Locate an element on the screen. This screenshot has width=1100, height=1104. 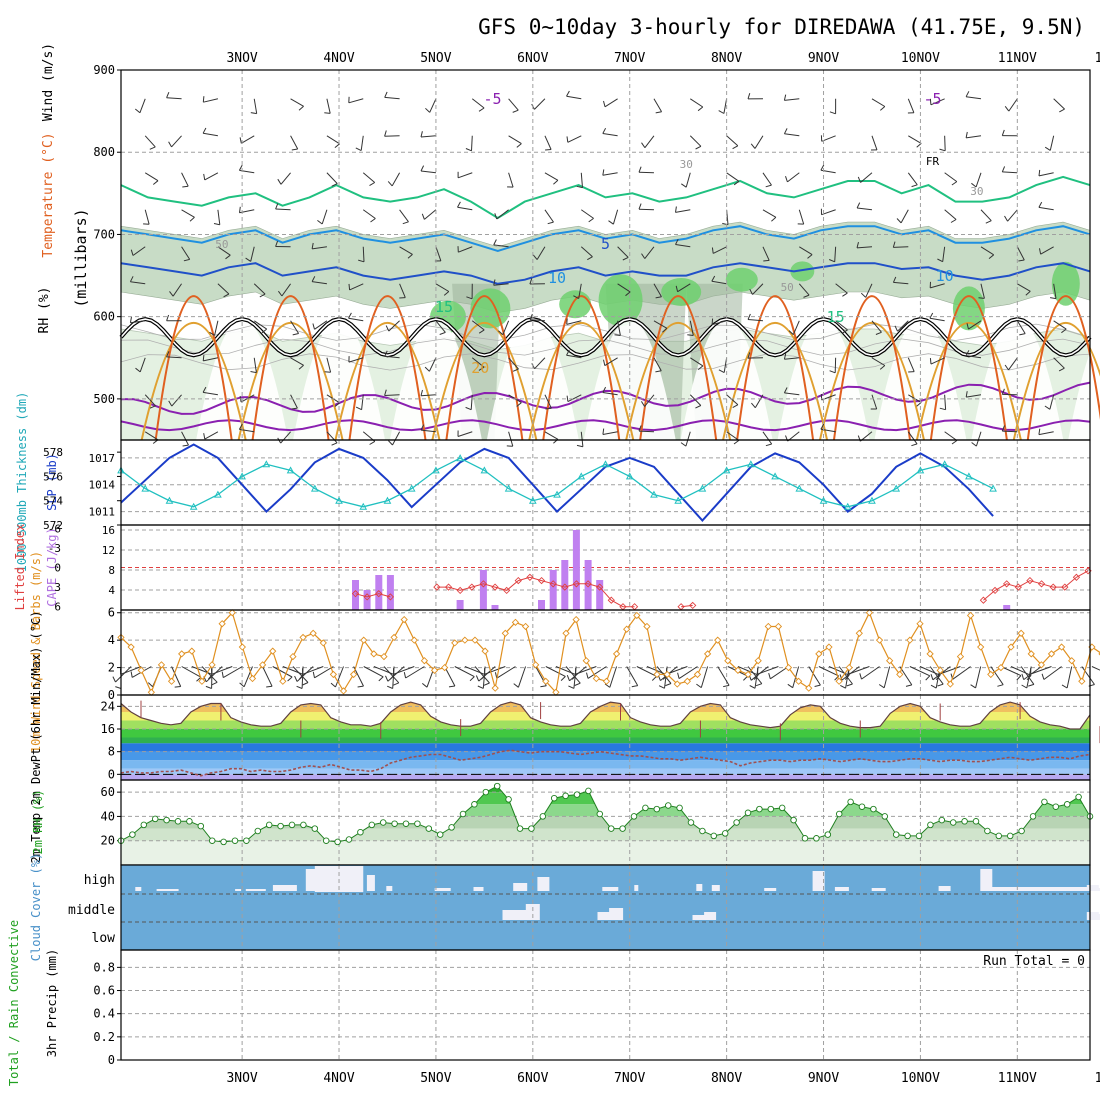
date-label-bottom: 8NOV is located at coordinates (726, 1078).